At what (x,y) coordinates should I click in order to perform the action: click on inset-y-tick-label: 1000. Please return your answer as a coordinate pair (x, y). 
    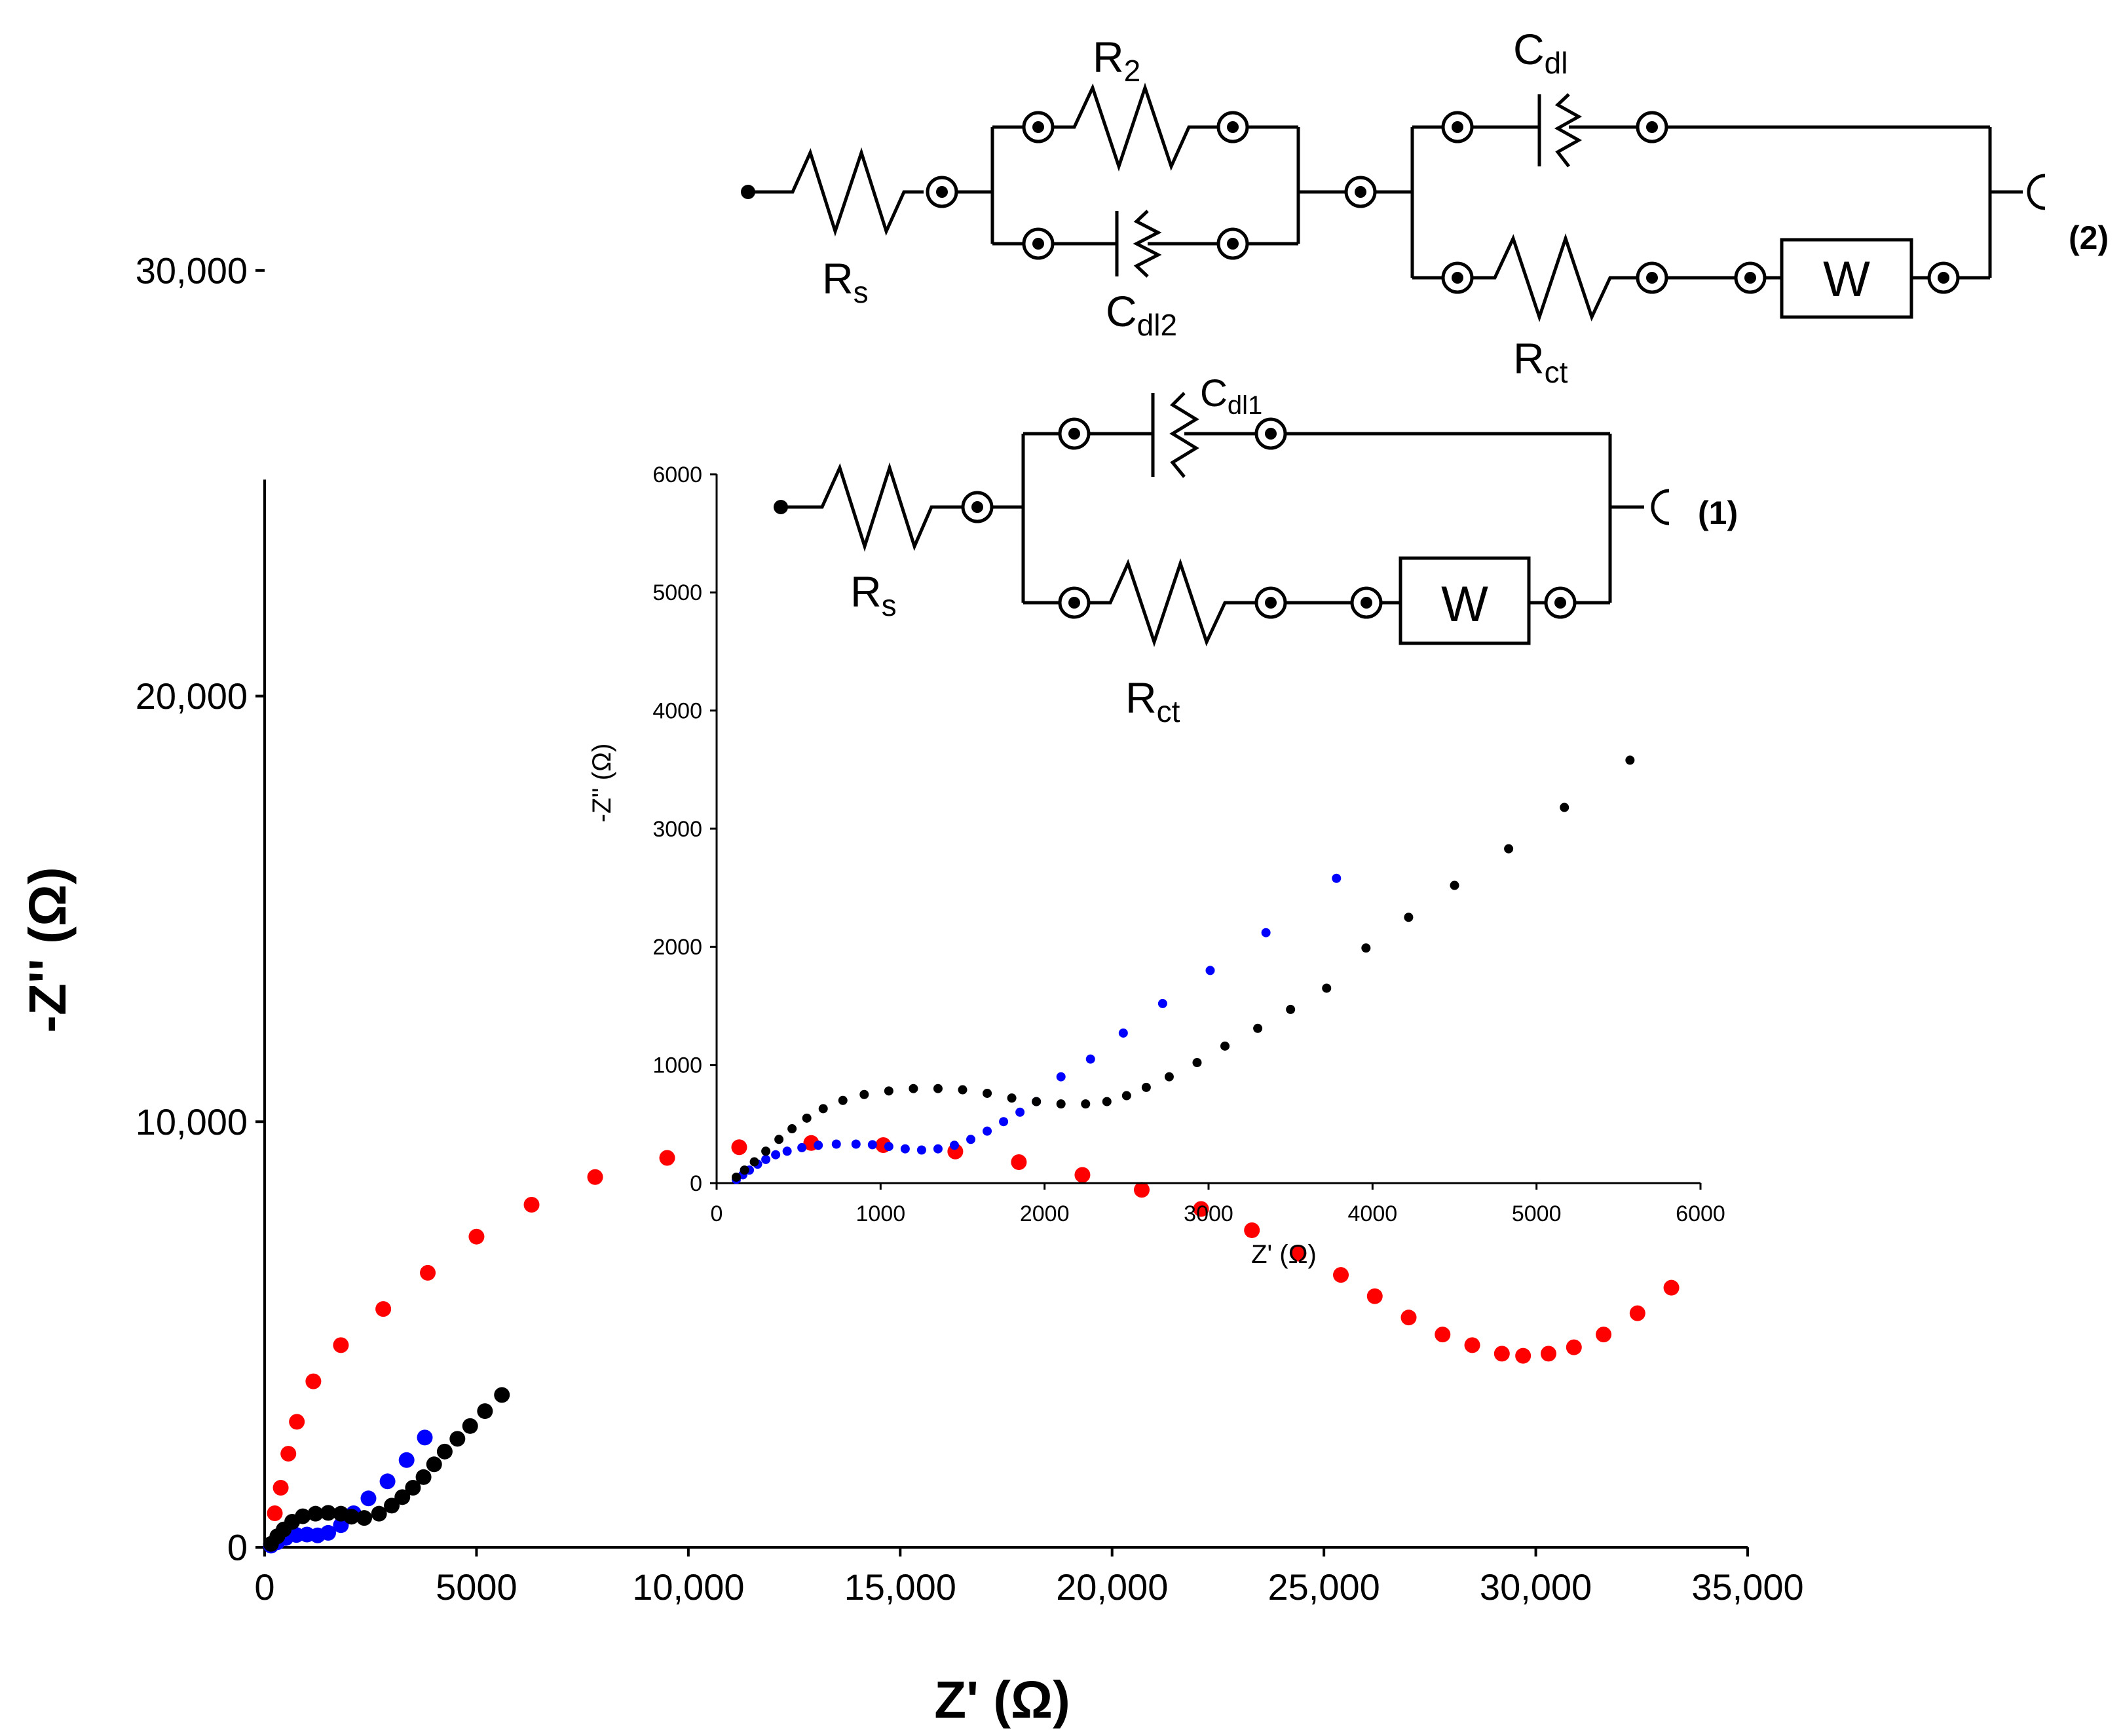
    Looking at the image, I should click on (677, 1065).